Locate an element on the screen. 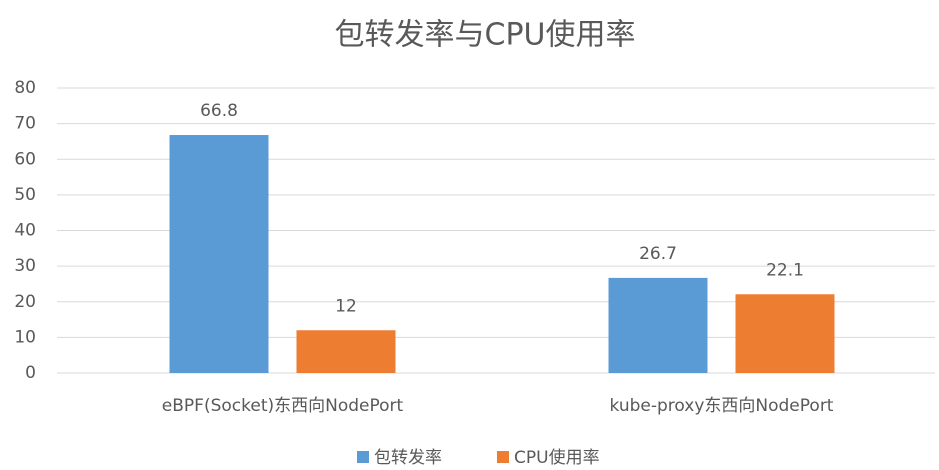 The height and width of the screenshot is (470, 939). data-label: 26.7 is located at coordinates (658, 254).